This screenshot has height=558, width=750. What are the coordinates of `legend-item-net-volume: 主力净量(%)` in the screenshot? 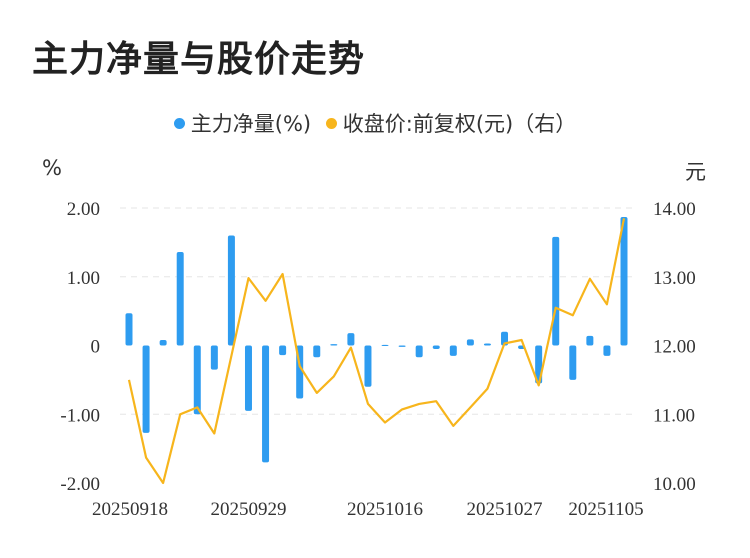 It's located at (242, 123).